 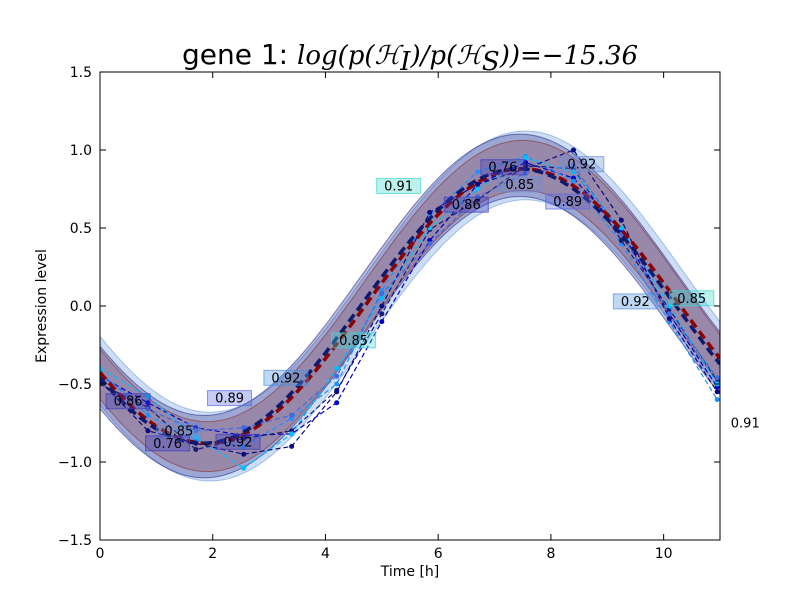 I want to click on y-tick-label: −1.0, so click(x=75, y=463).